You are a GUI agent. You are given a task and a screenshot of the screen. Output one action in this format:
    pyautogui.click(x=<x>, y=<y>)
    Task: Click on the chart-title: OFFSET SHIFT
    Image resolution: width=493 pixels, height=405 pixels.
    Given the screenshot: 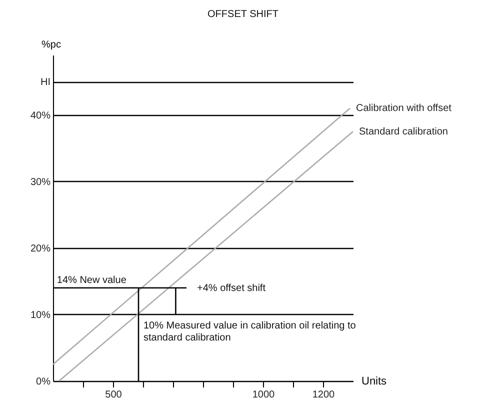 What is the action you would take?
    pyautogui.click(x=243, y=14)
    